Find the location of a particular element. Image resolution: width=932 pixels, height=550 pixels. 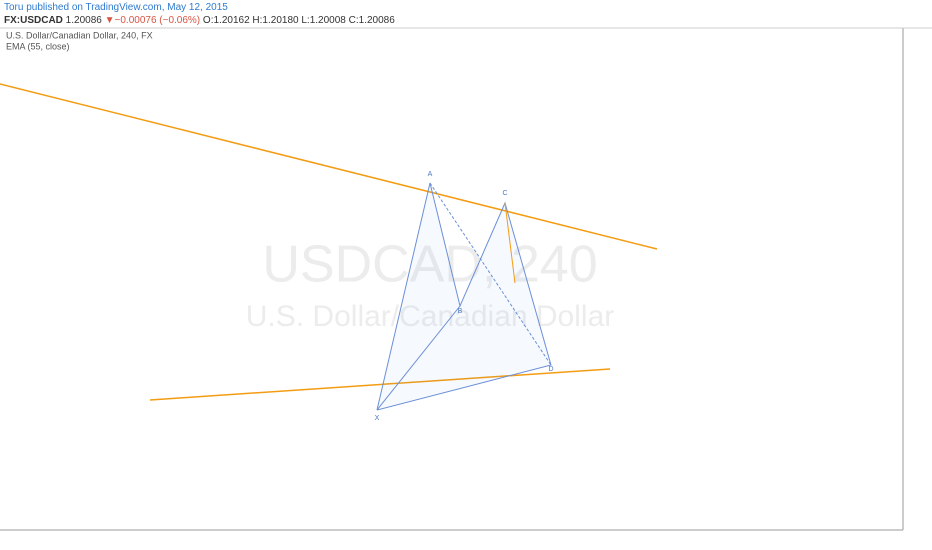

chart-title: U.S. Dollar/Canadian Dollar, 240, FX is located at coordinates (79, 35).